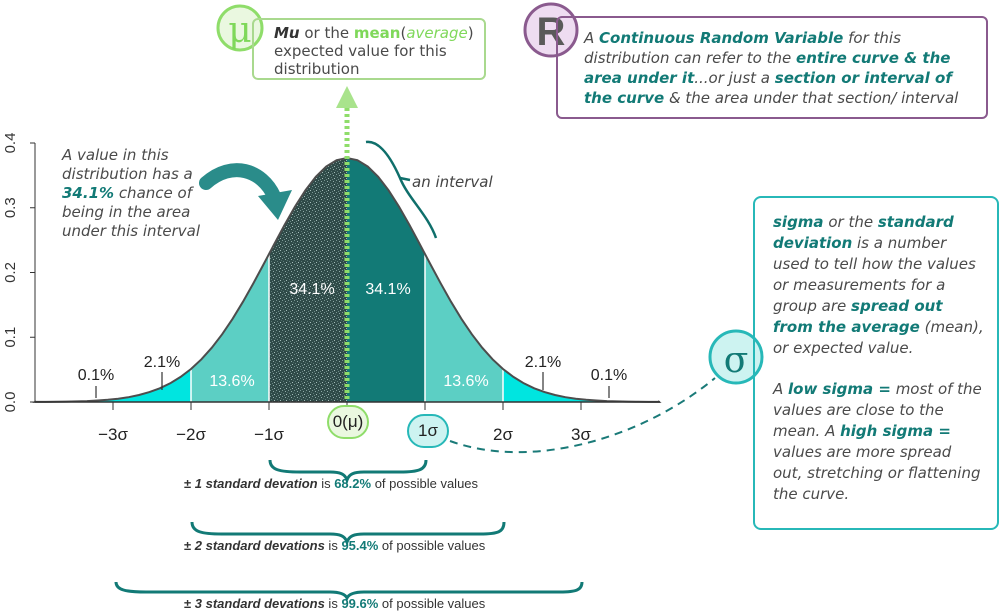 The image size is (1001, 613). I want to click on sigma-dashed-connector, so click(582, 415).